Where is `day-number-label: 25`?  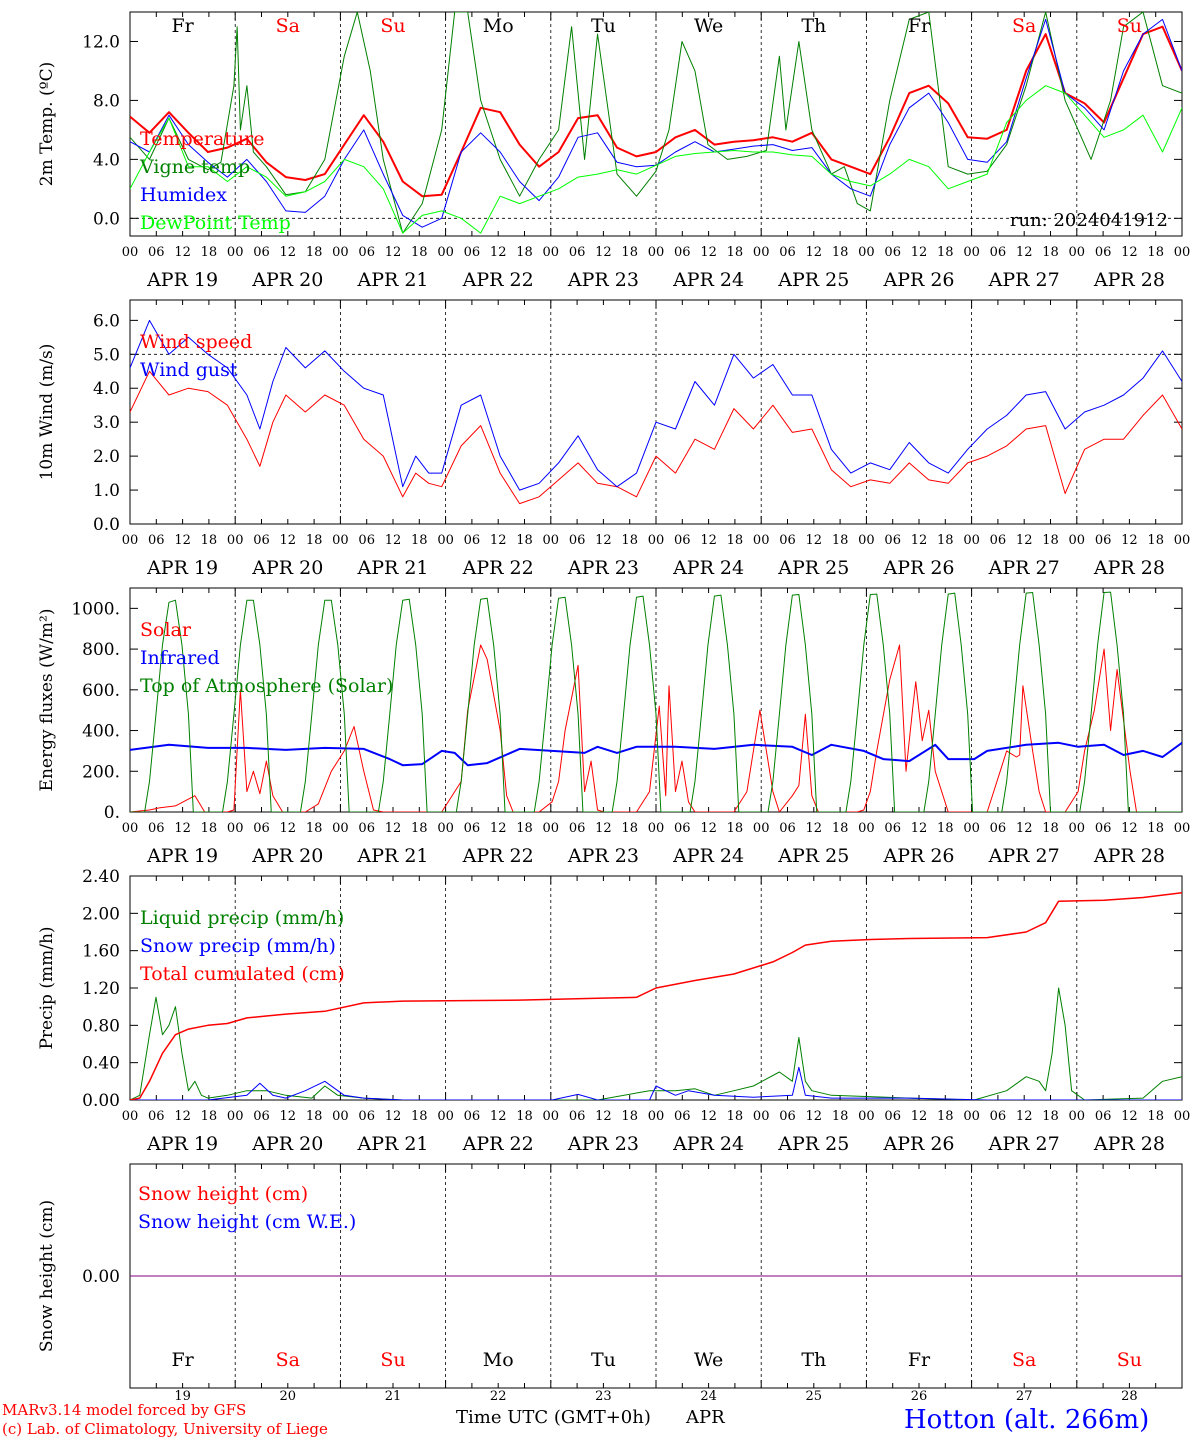 day-number-label: 25 is located at coordinates (814, 1396).